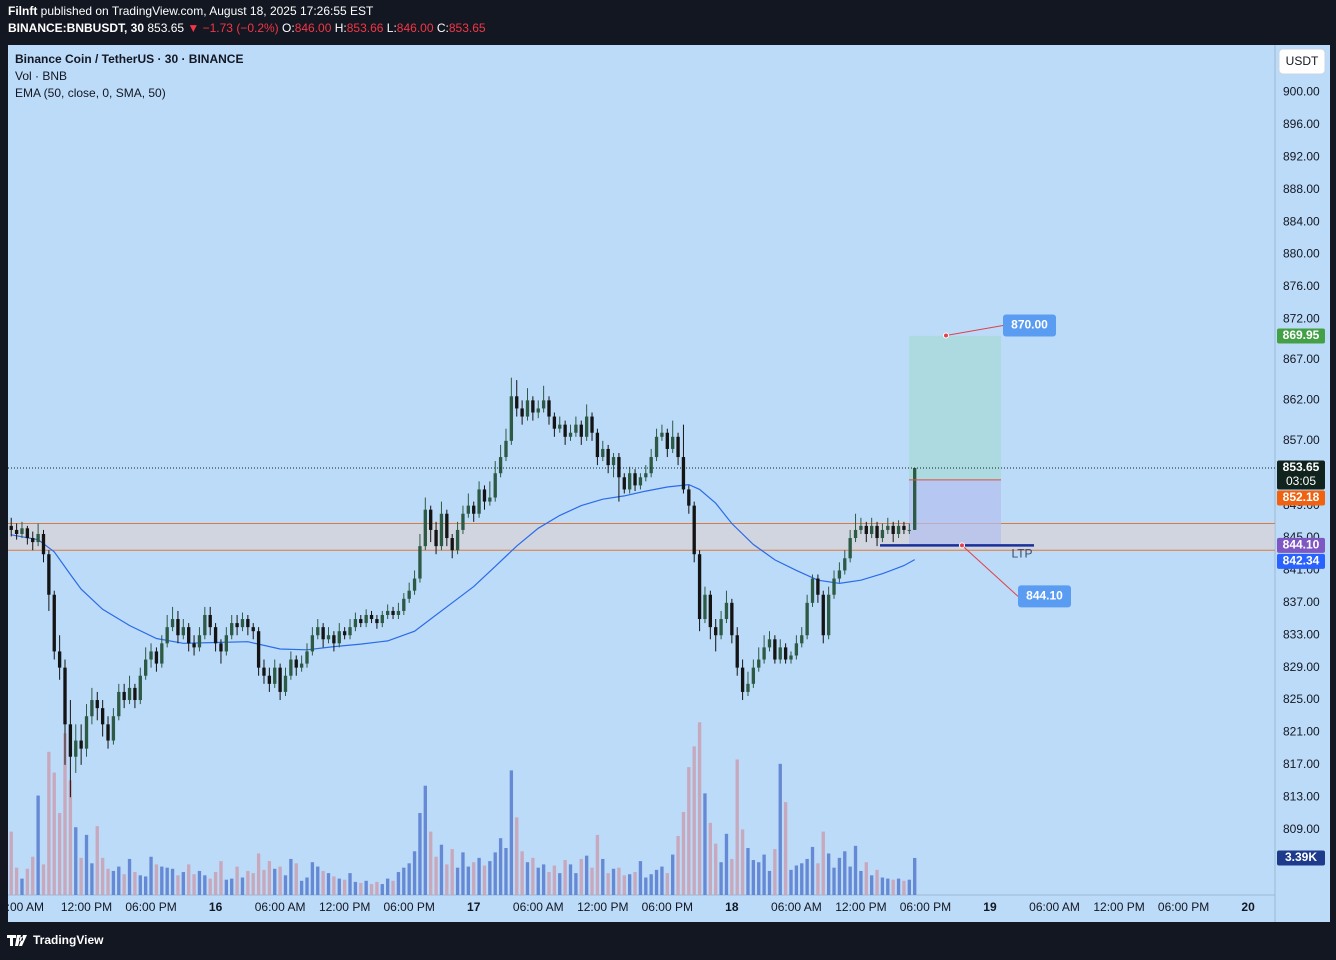 The width and height of the screenshot is (1336, 960). Describe the element at coordinates (165, 28) in the screenshot. I see `last: 853.65` at that location.